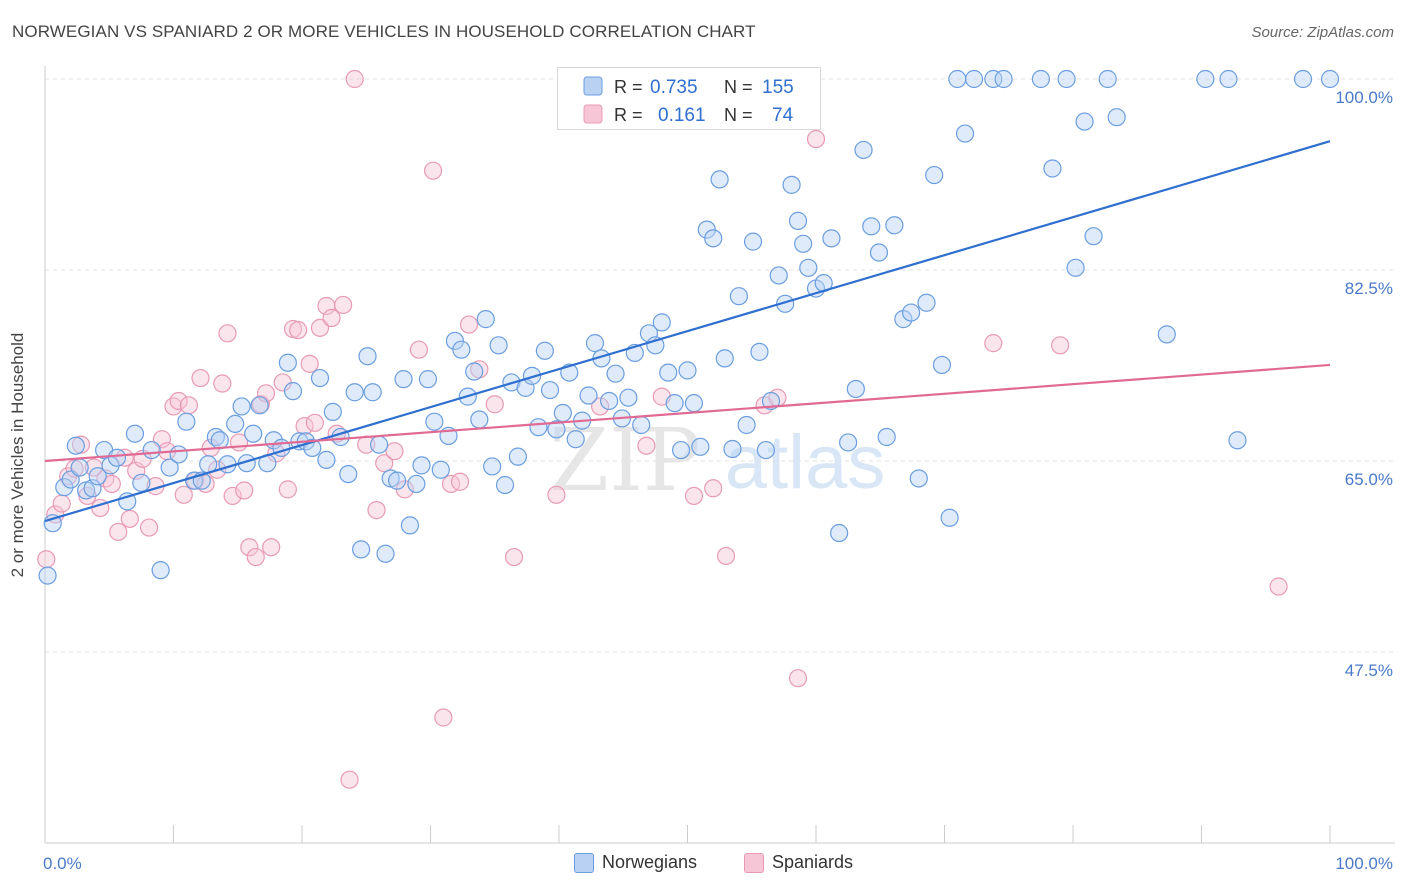 The image size is (1406, 892). I want to click on legend-r-label: R =, so click(628, 115).